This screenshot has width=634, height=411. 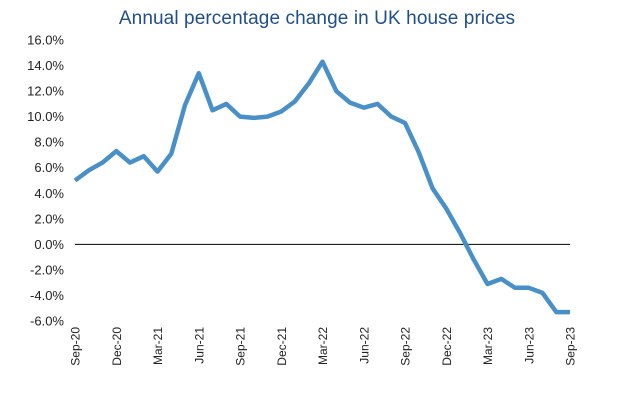 What do you see at coordinates (406, 346) in the screenshot?
I see `x-tick-label: Sep-22` at bounding box center [406, 346].